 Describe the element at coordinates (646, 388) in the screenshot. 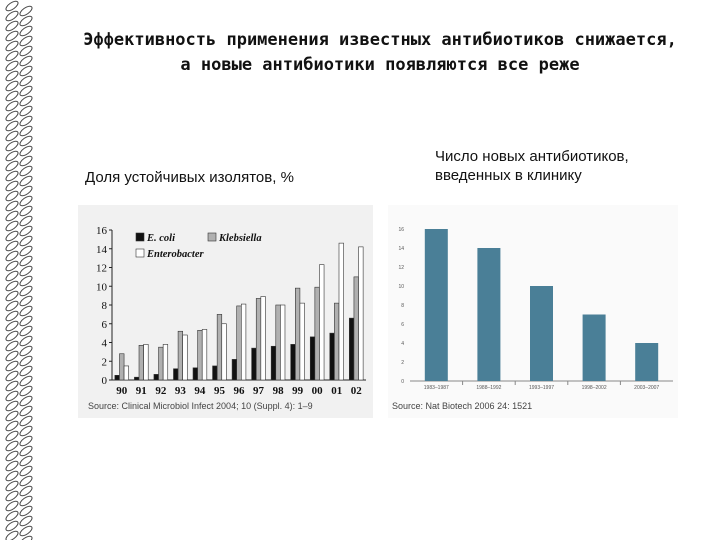

I see `x-tick-label: 2003–2007` at that location.